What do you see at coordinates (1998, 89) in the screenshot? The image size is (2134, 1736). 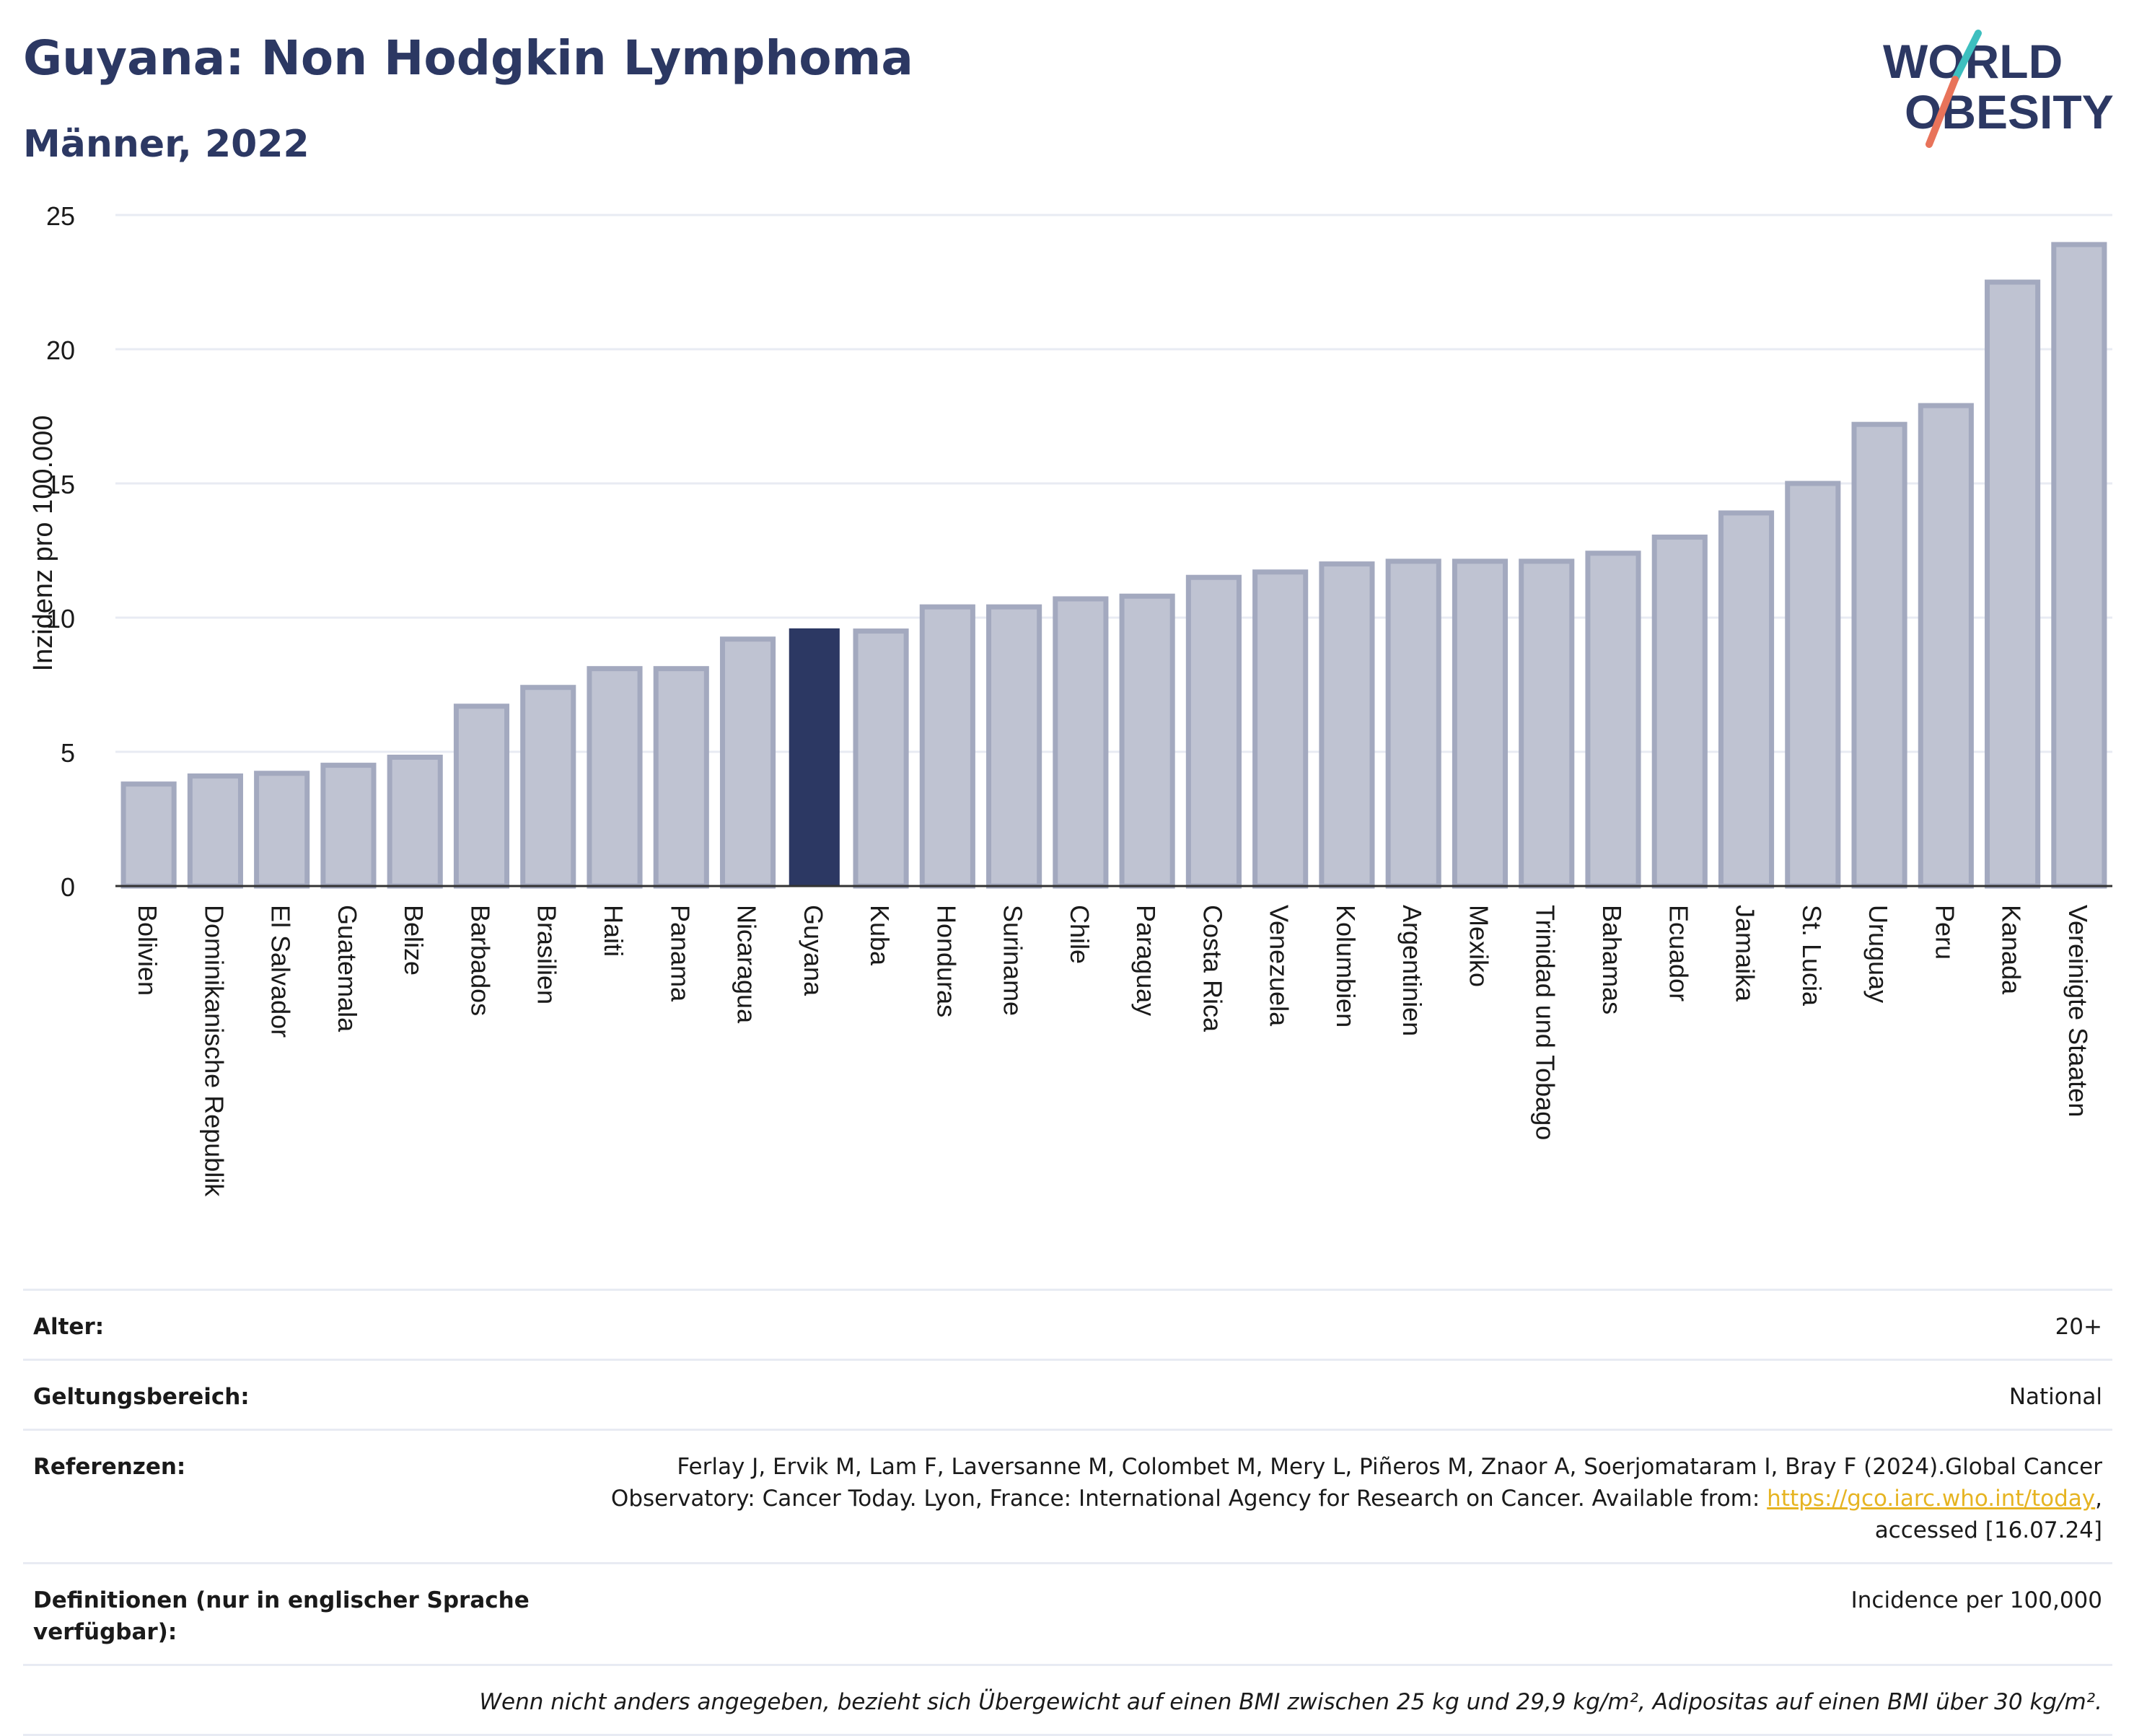 I see `world-obesity-logo: WORLD OBESITY` at bounding box center [1998, 89].